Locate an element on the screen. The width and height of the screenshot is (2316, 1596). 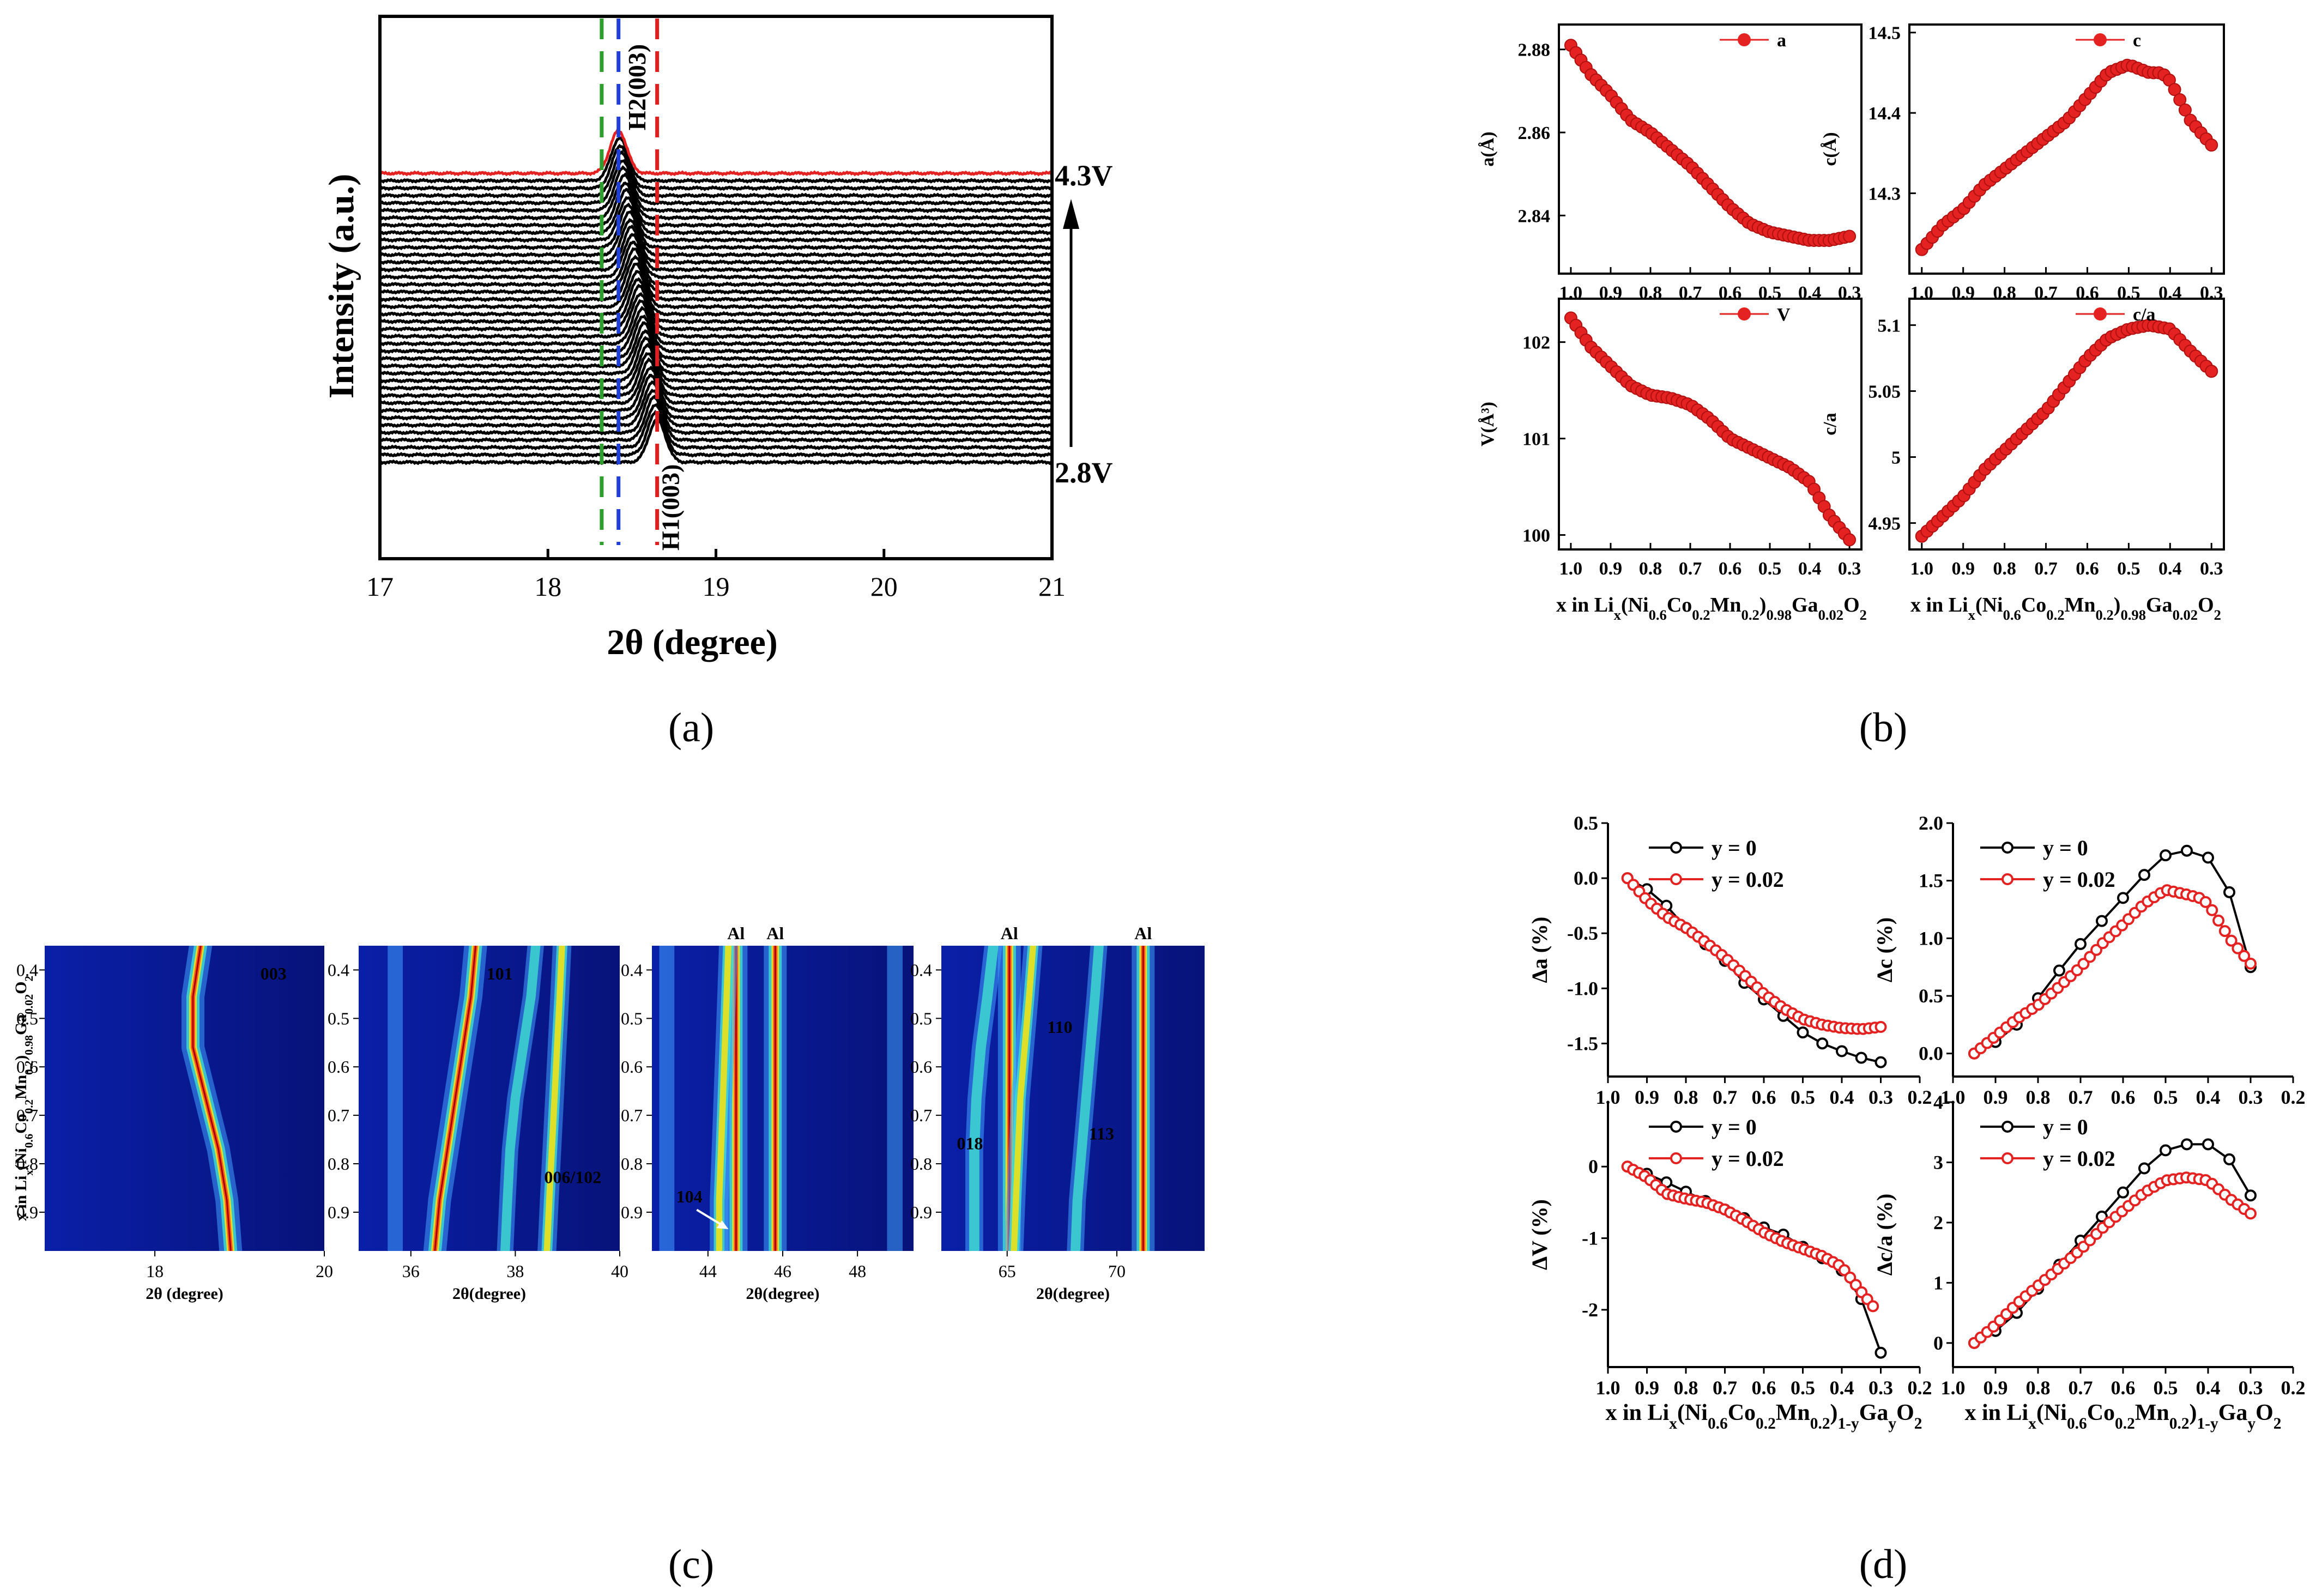
heatmap-ridges is located at coordinates (480, 1098).